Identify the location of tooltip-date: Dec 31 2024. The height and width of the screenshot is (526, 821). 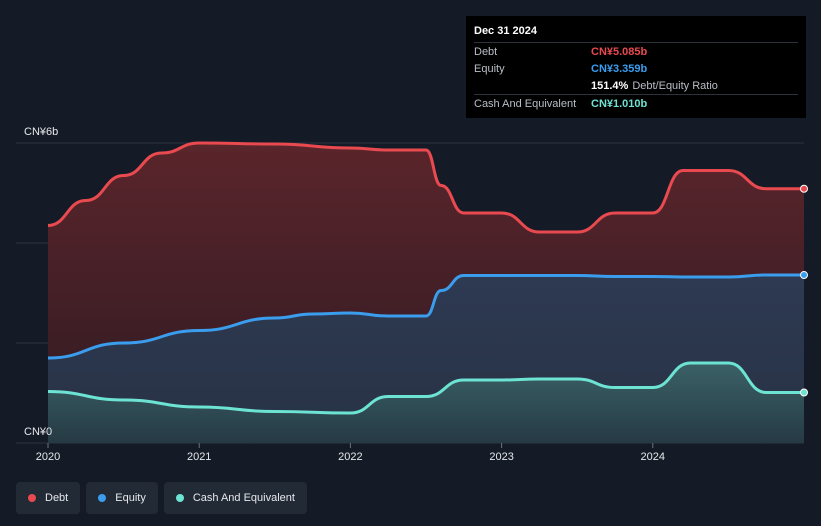
(505, 31).